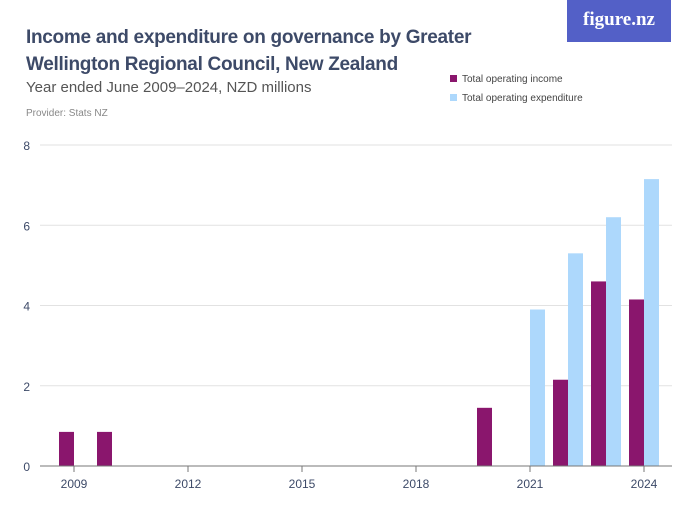 The width and height of the screenshot is (700, 525). I want to click on x-tick-label: 2018, so click(416, 484).